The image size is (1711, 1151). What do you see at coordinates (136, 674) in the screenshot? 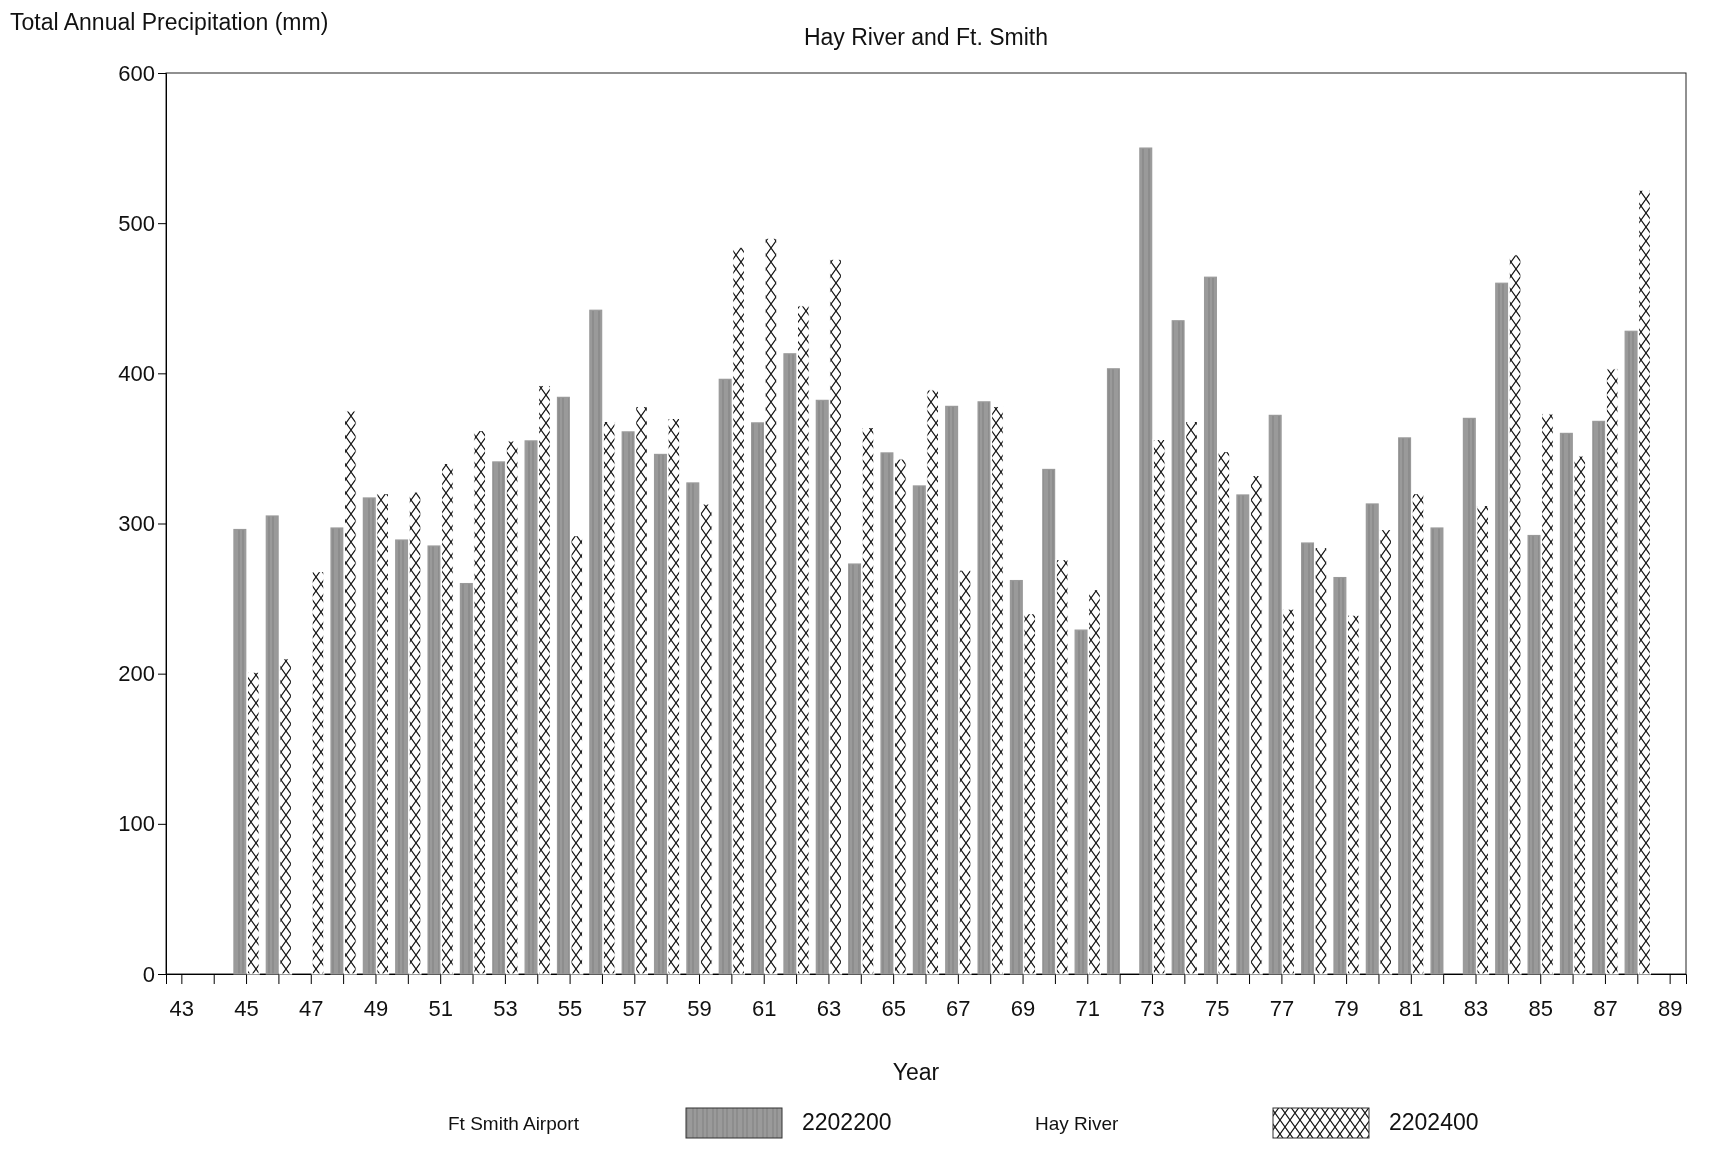
I see `y-tick-label: 200` at bounding box center [136, 674].